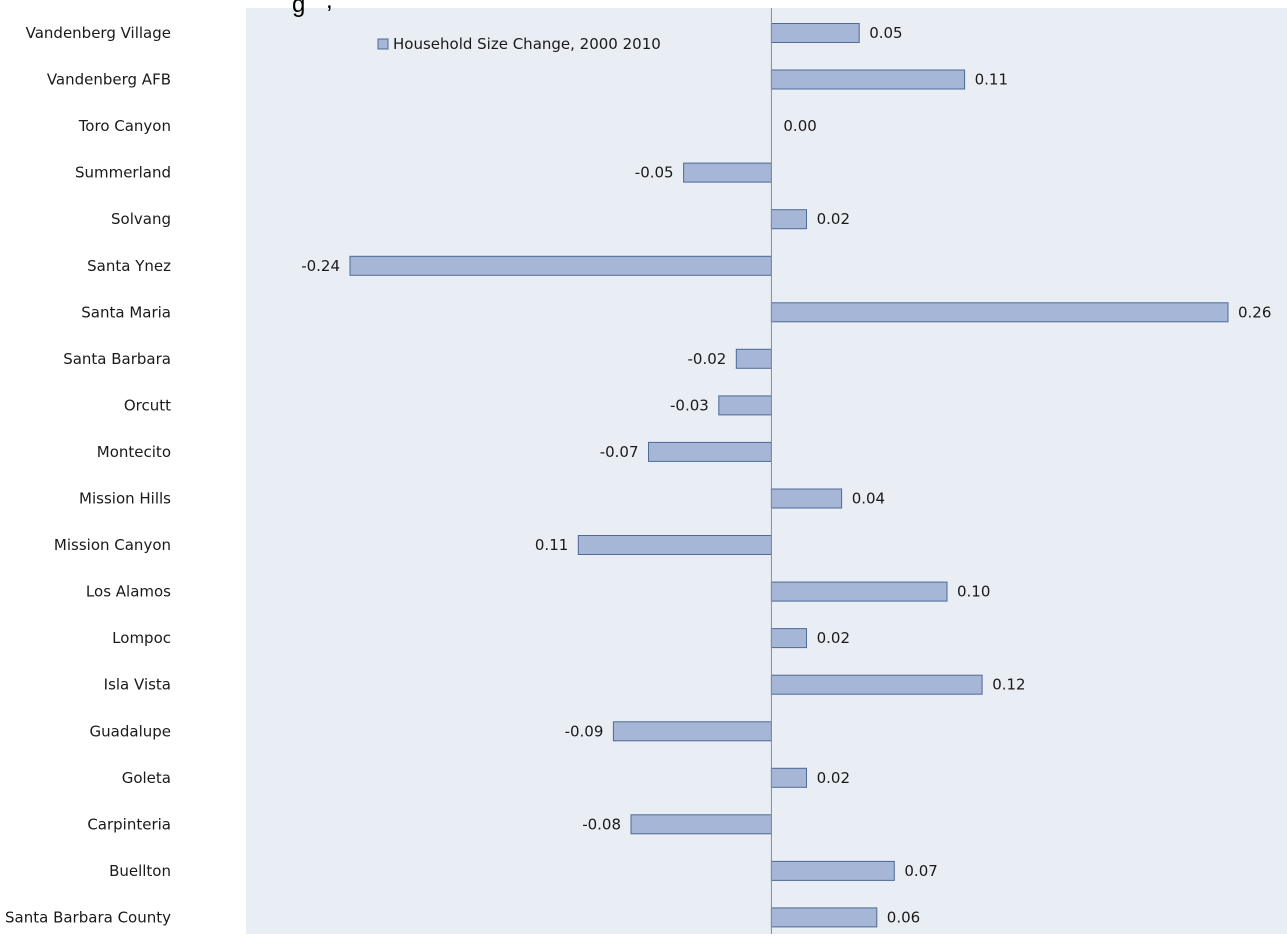  Describe the element at coordinates (789, 638) in the screenshot. I see `bar-lompoc` at that location.